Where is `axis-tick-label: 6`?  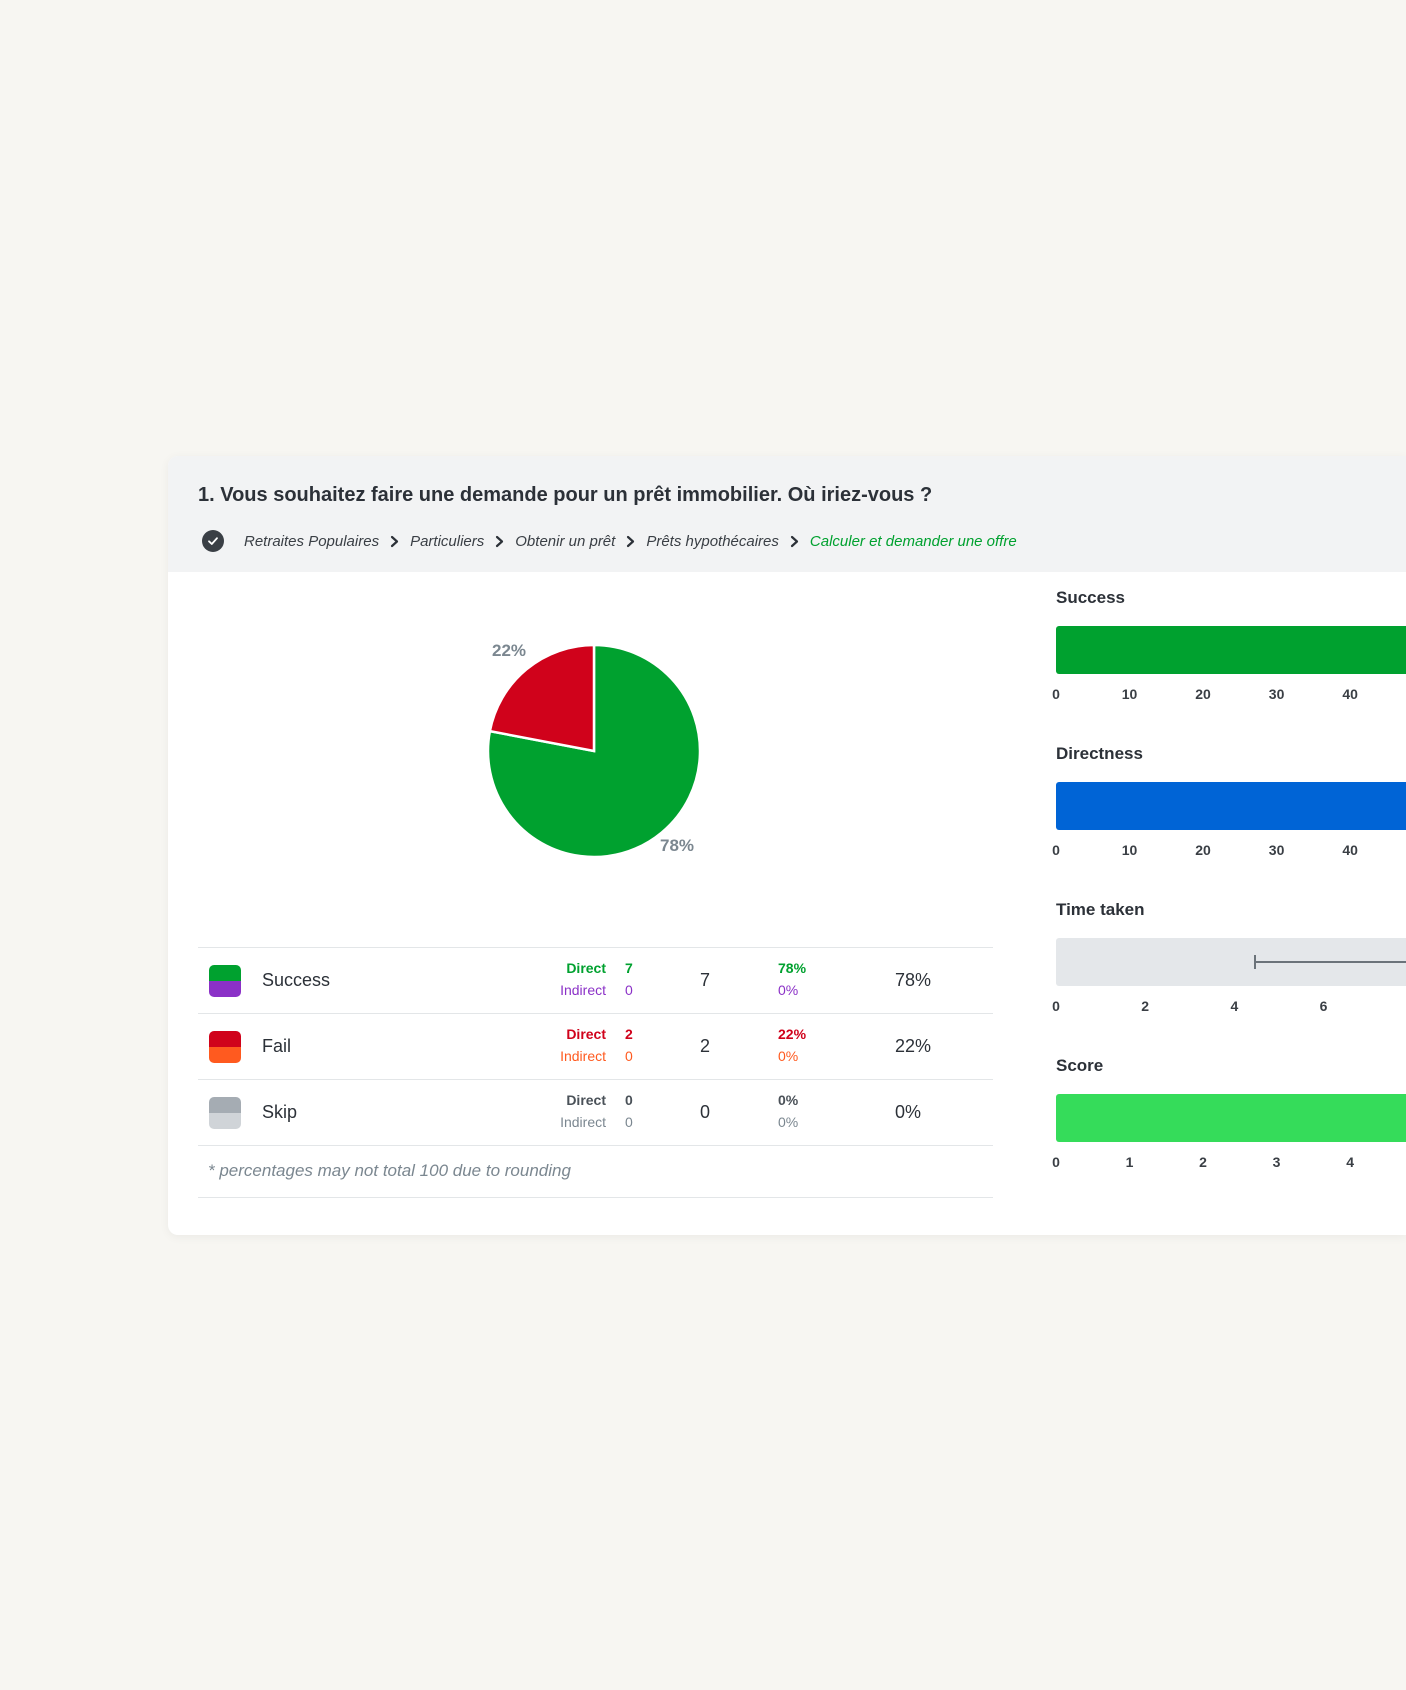 axis-tick-label: 6 is located at coordinates (1323, 1006).